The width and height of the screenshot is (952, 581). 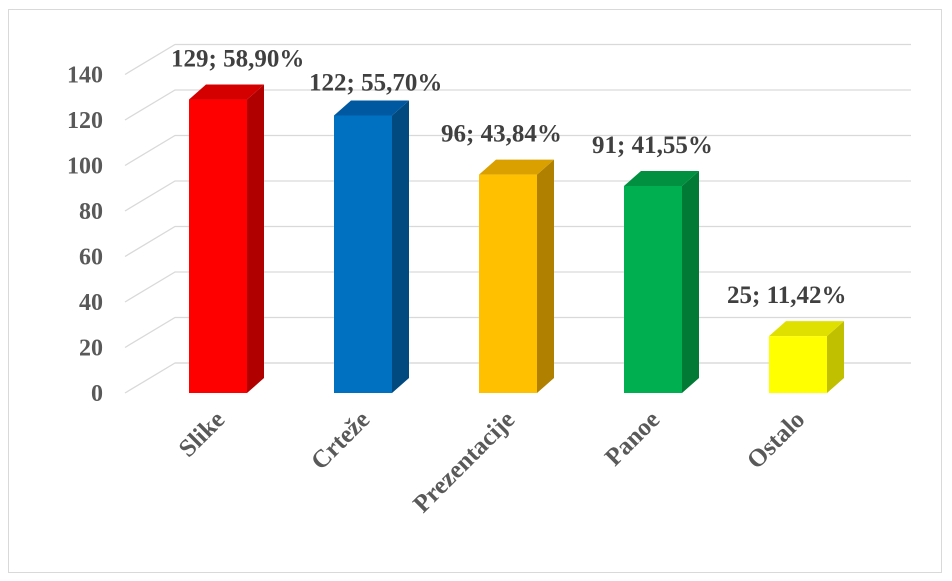 I want to click on category-label: Panoe, so click(x=632, y=438).